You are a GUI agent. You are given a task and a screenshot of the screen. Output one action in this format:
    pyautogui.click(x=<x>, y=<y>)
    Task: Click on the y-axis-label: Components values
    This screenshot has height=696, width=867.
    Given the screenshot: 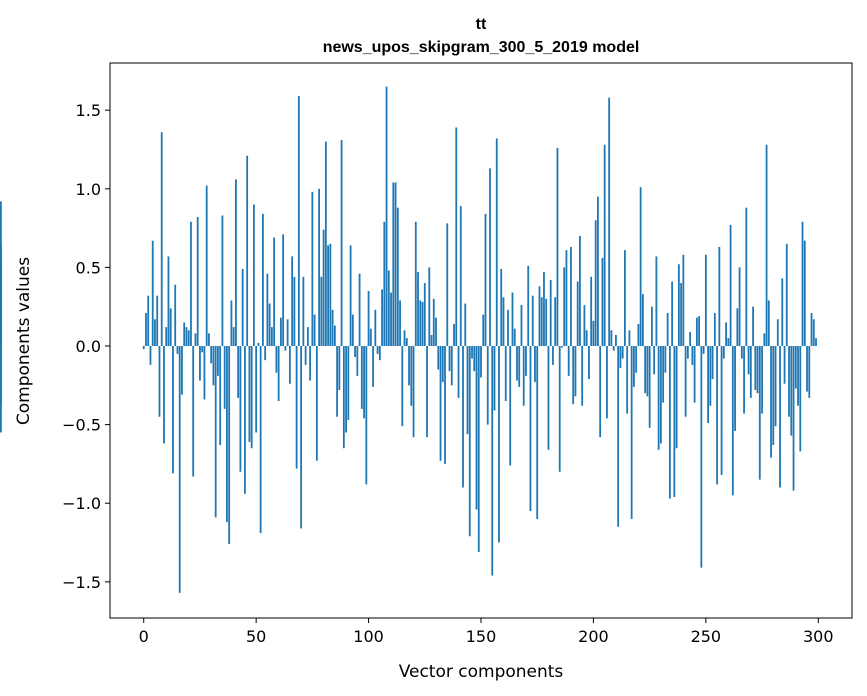 What is the action you would take?
    pyautogui.click(x=24, y=341)
    